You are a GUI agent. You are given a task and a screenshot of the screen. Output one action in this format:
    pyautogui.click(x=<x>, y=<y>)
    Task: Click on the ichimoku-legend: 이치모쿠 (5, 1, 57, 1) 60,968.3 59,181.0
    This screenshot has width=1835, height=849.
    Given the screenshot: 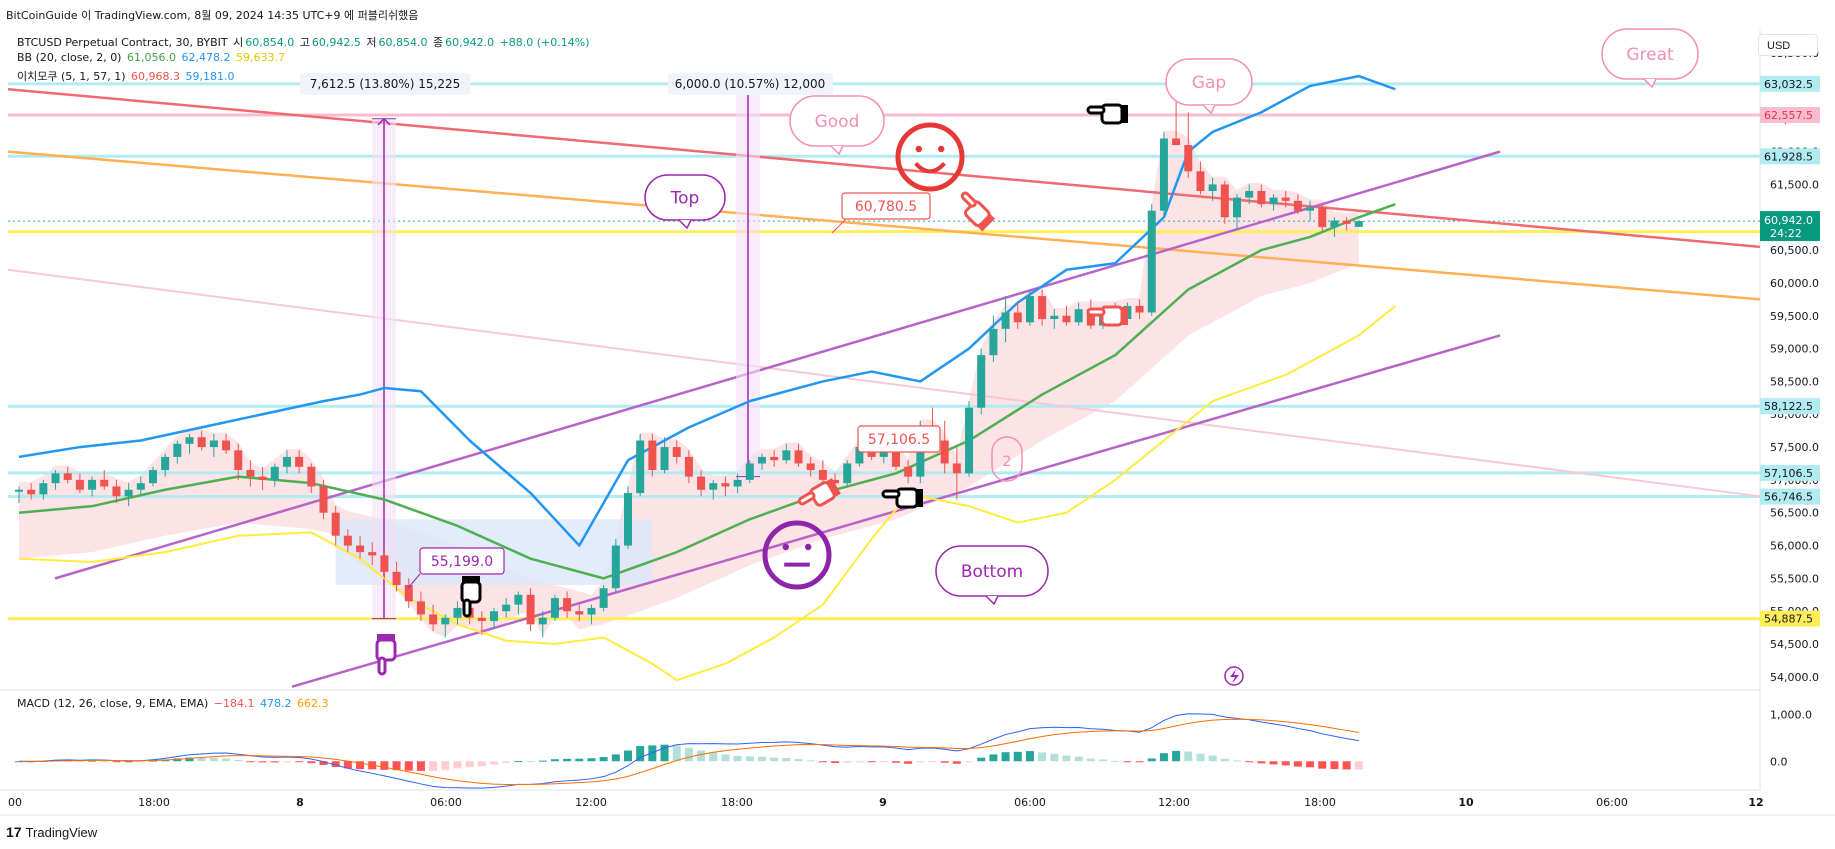 What is the action you would take?
    pyautogui.click(x=127, y=76)
    